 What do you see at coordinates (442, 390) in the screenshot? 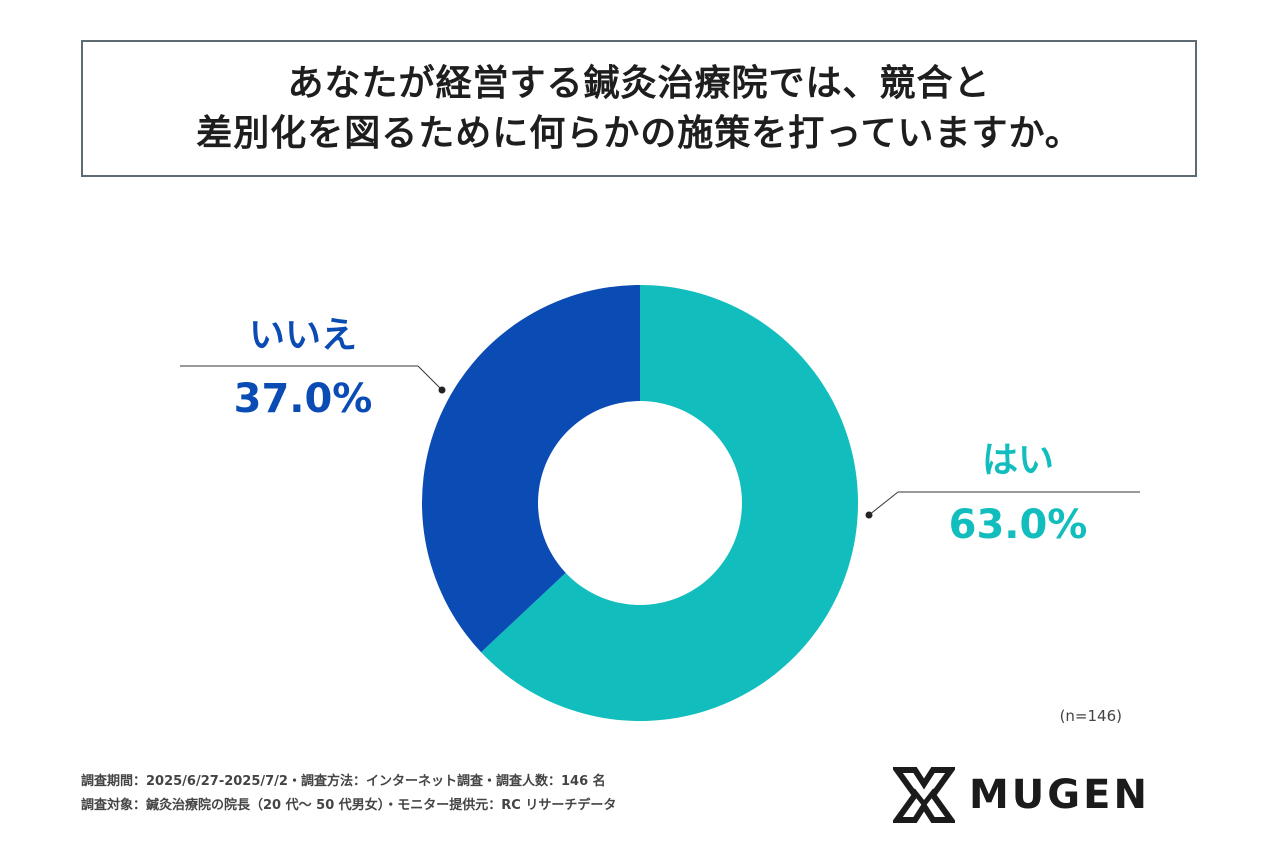
I see `leader-dot-no` at bounding box center [442, 390].